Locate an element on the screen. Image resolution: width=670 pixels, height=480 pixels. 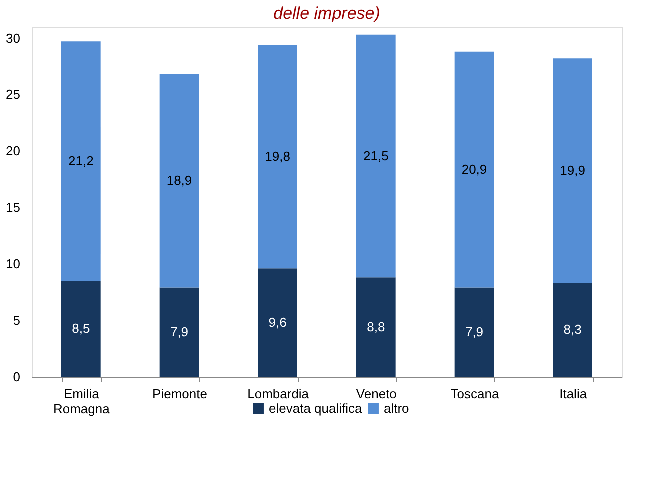
data-label: 8,8 is located at coordinates (376, 326).